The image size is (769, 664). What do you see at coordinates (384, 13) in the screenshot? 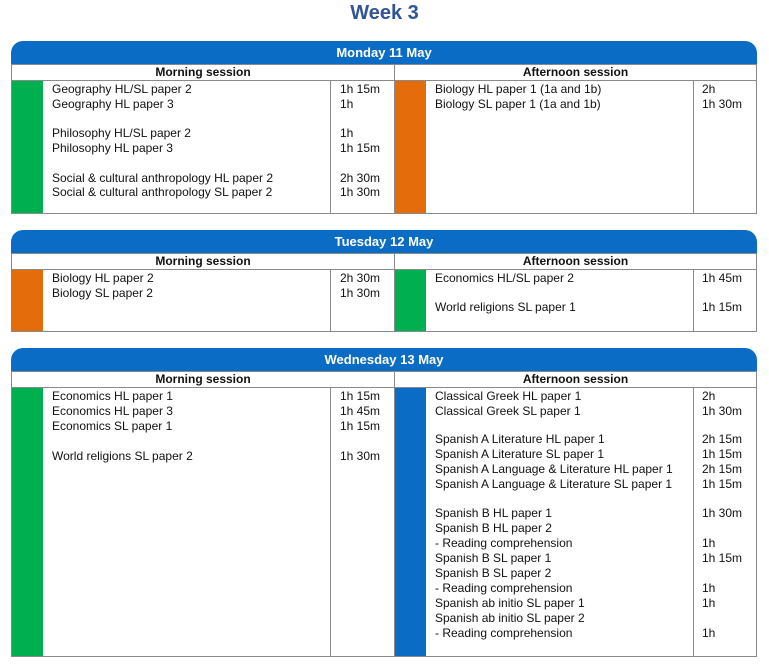
I see `week-title: Week 3` at bounding box center [384, 13].